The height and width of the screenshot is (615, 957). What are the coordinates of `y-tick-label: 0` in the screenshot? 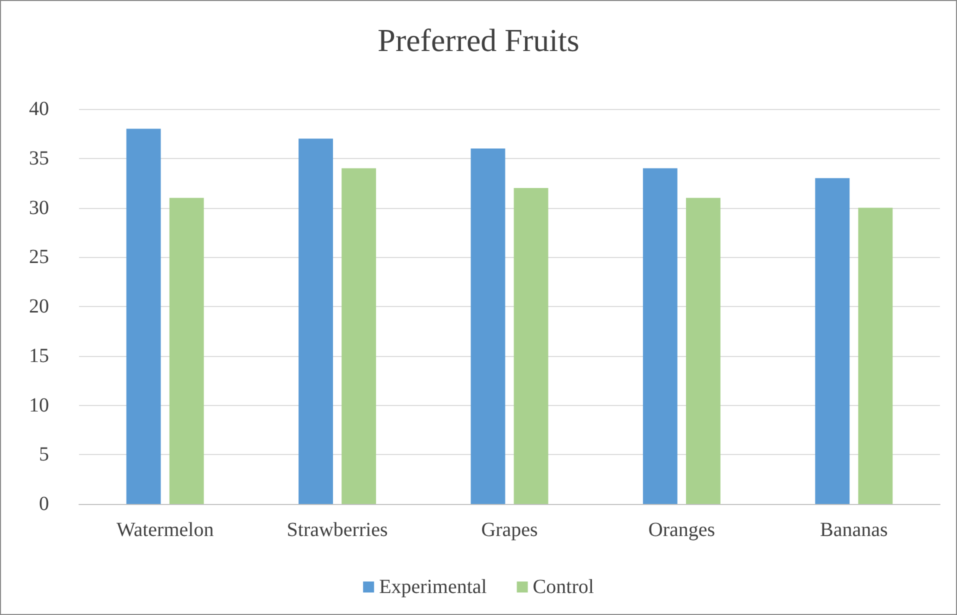 It's located at (44, 504).